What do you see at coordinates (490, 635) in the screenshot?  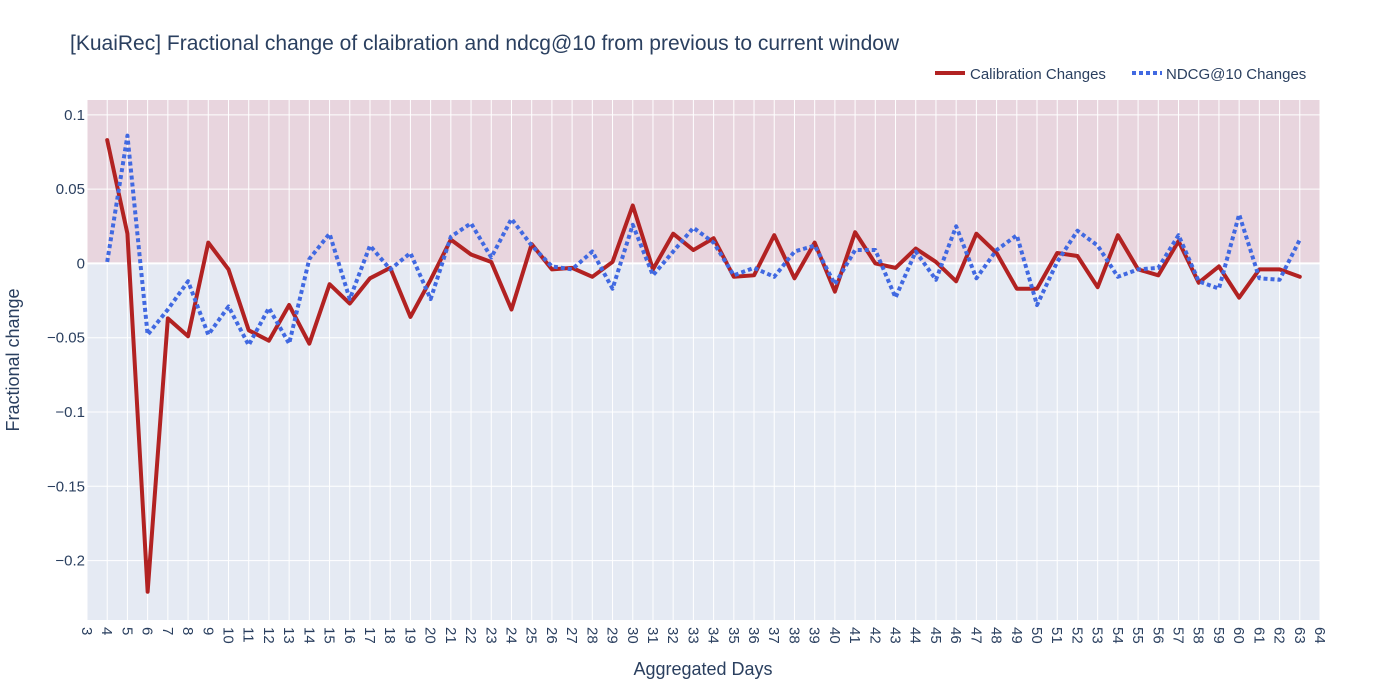 I see `x-tick-label: 23` at bounding box center [490, 635].